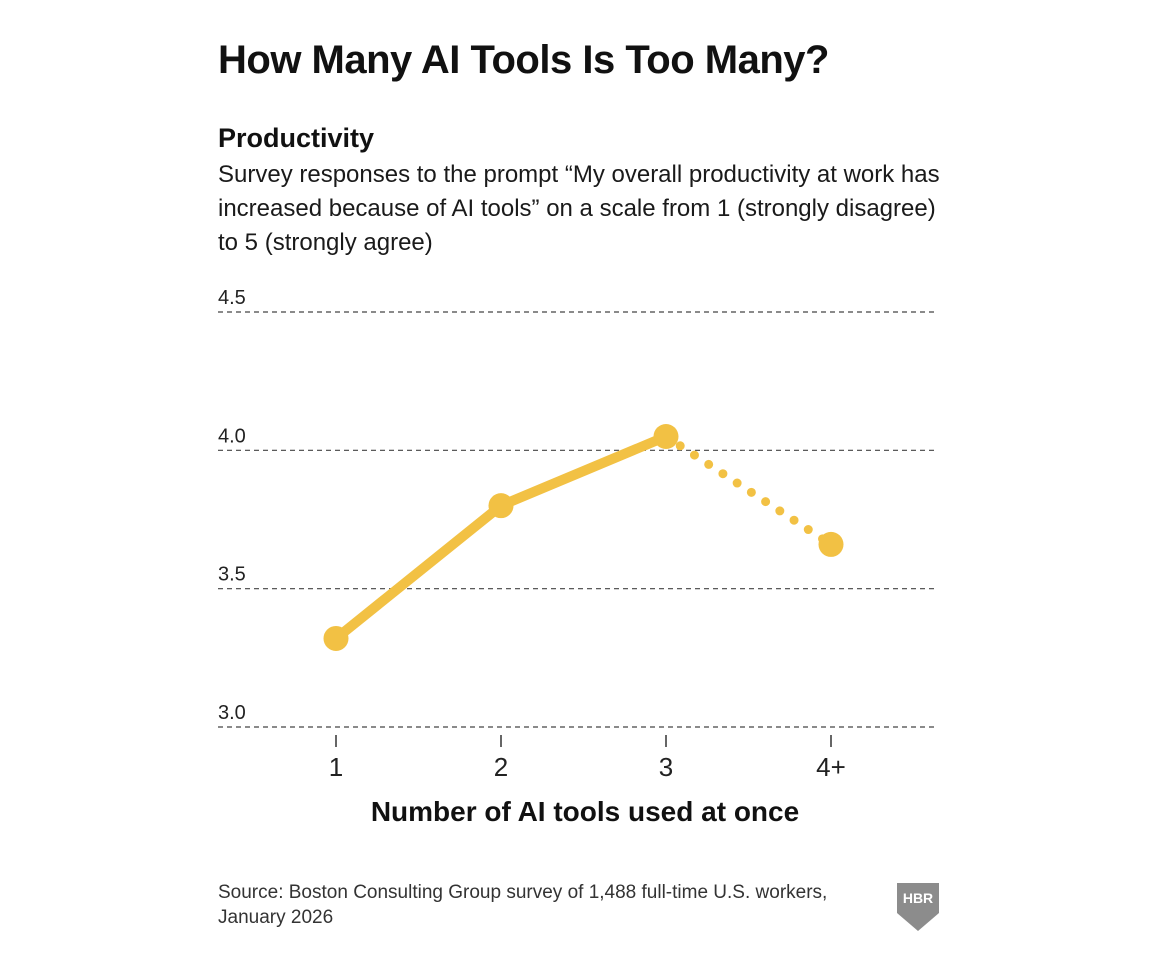 This screenshot has width=1150, height=954. What do you see at coordinates (587, 758) in the screenshot?
I see `x-ticks: 1 2 3 4+` at bounding box center [587, 758].